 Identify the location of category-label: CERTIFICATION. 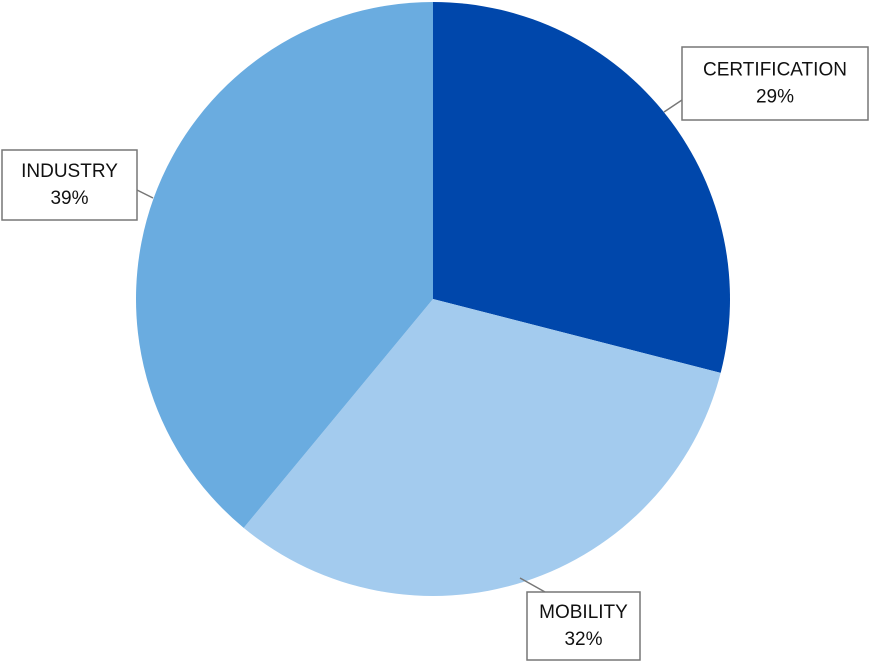
(775, 70).